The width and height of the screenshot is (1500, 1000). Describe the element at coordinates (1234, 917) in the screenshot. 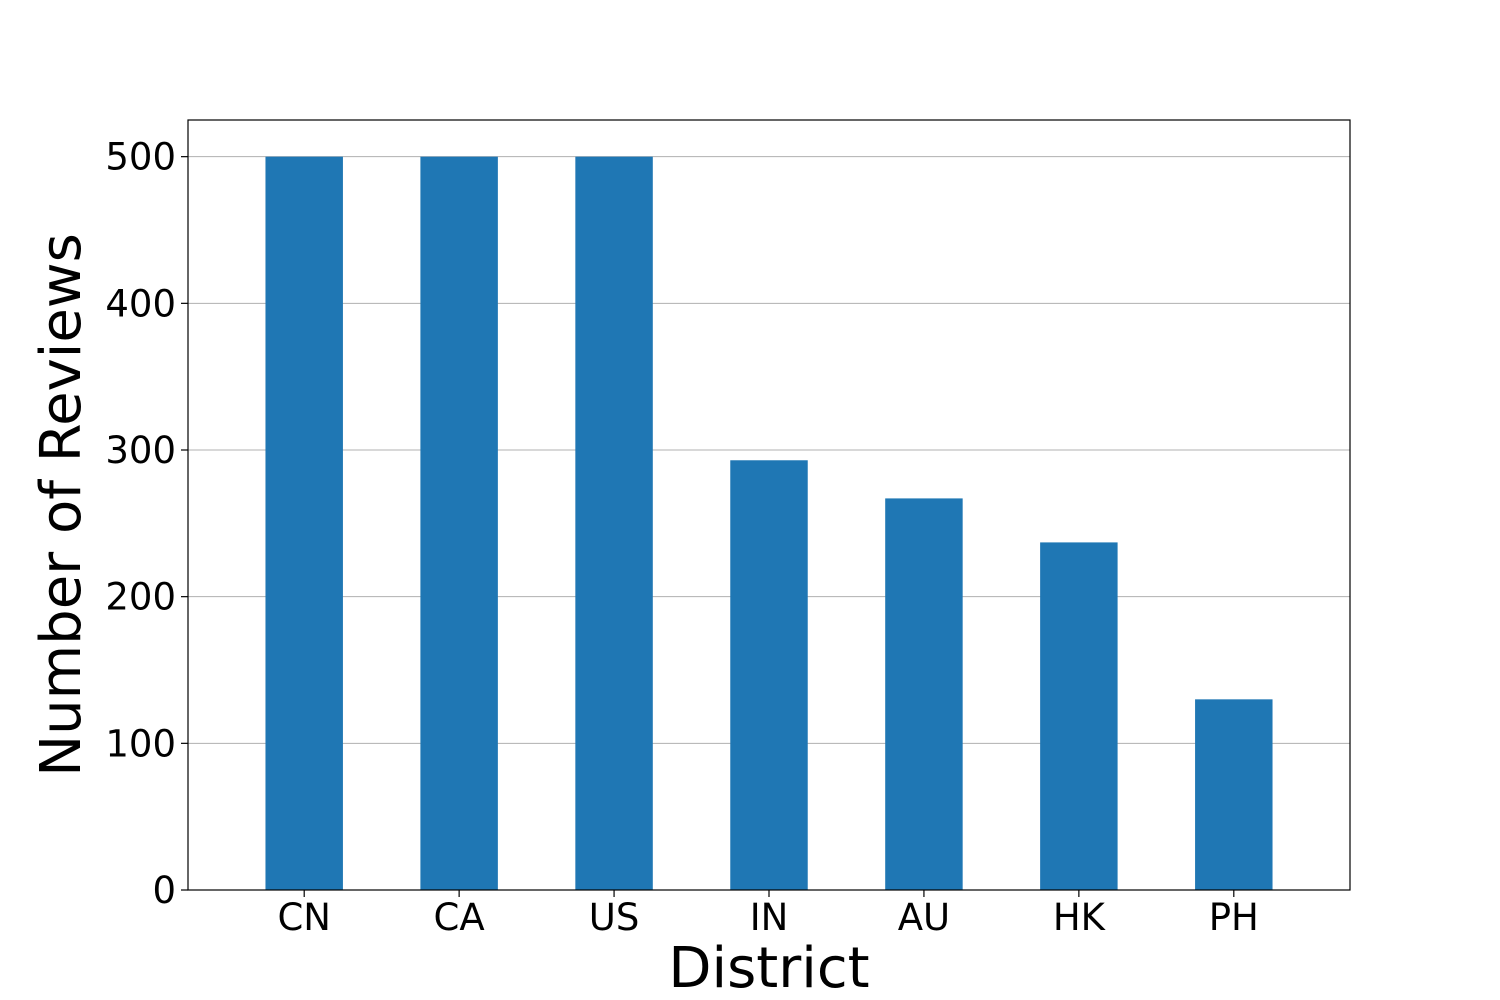

I see `x-tick-label-ph: PH` at that location.